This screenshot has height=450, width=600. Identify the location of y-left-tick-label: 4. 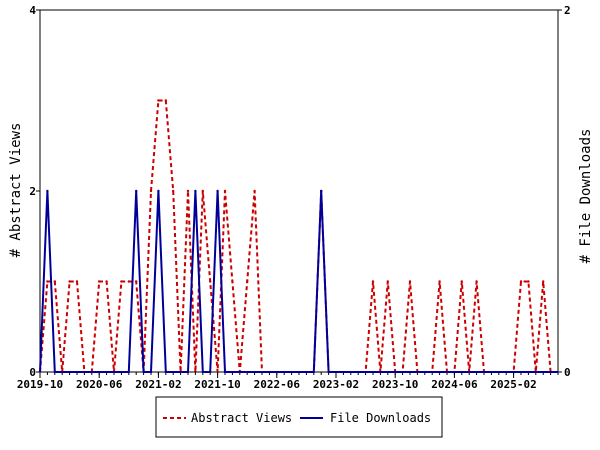
(32, 10).